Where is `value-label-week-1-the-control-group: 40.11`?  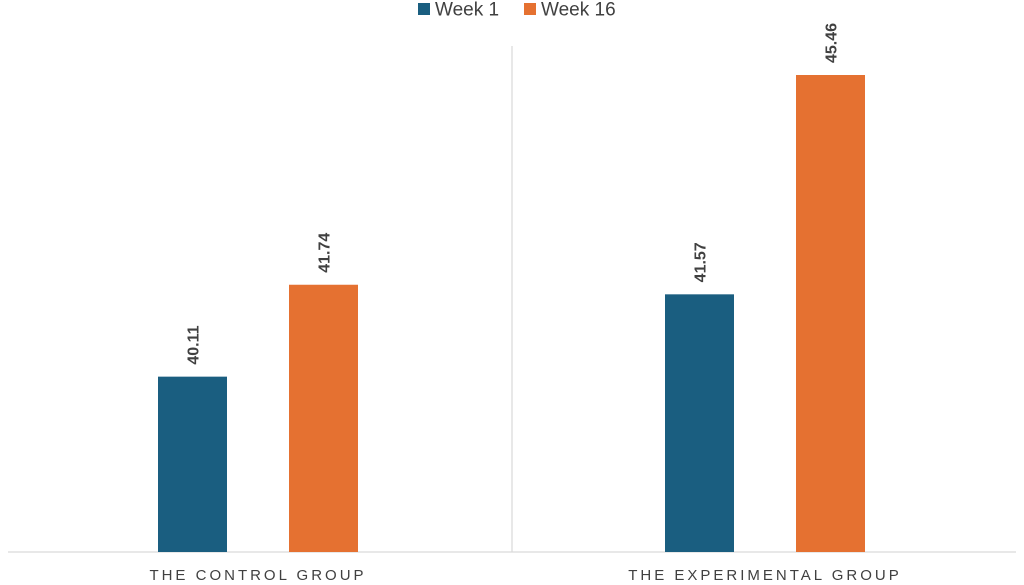 value-label-week-1-the-control-group: 40.11 is located at coordinates (194, 344).